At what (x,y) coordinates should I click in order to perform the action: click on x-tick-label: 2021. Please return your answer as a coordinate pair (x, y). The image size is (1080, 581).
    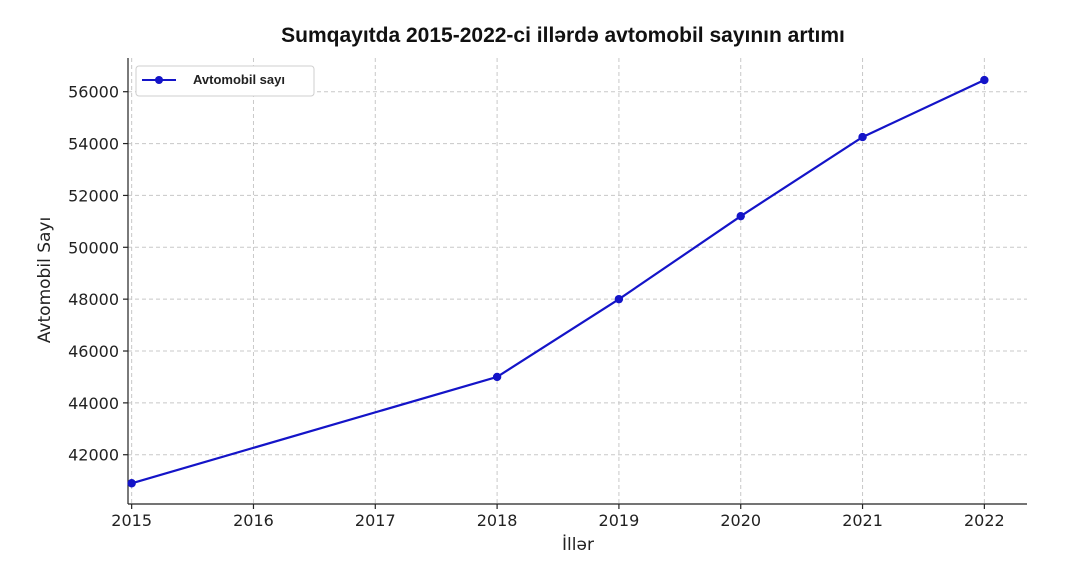
    Looking at the image, I should click on (862, 520).